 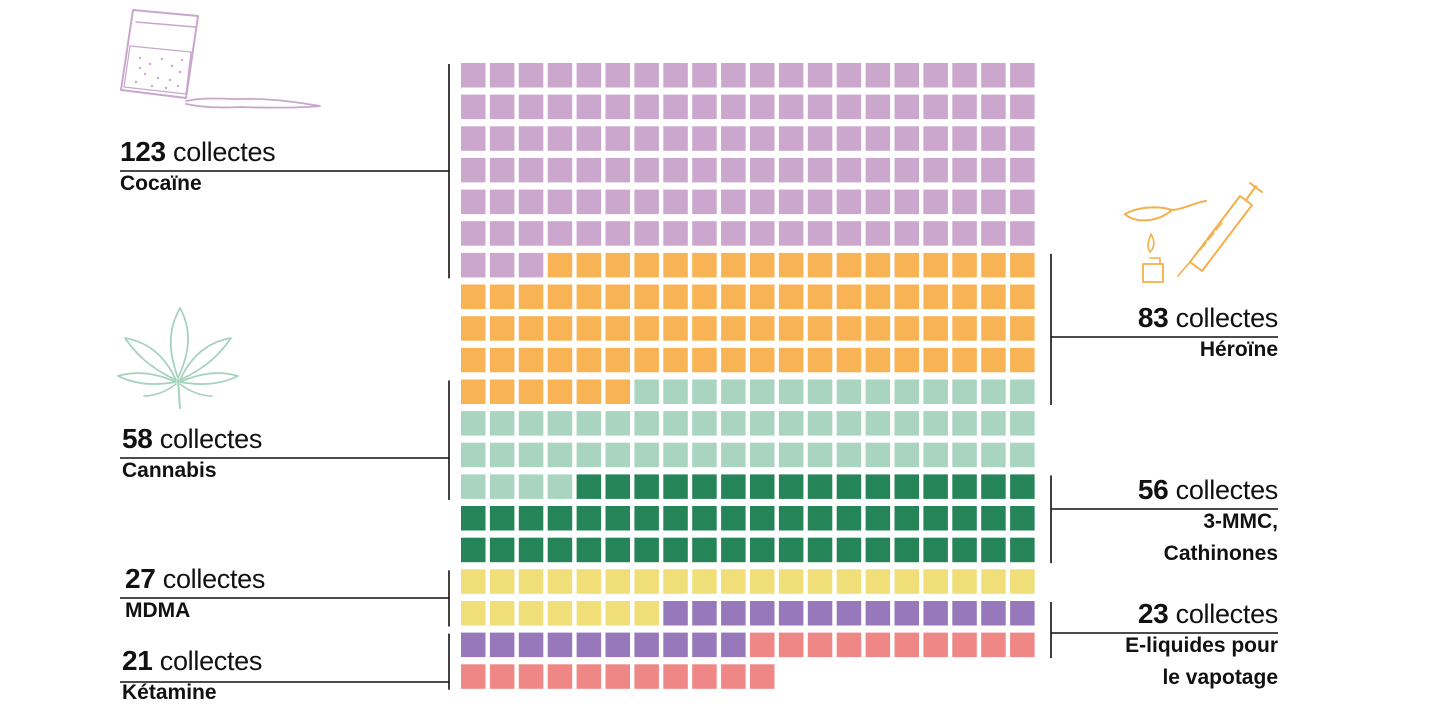 I want to click on label-3mmc: 56 collectes 3-MMC, Cathinones, so click(x=1208, y=522).